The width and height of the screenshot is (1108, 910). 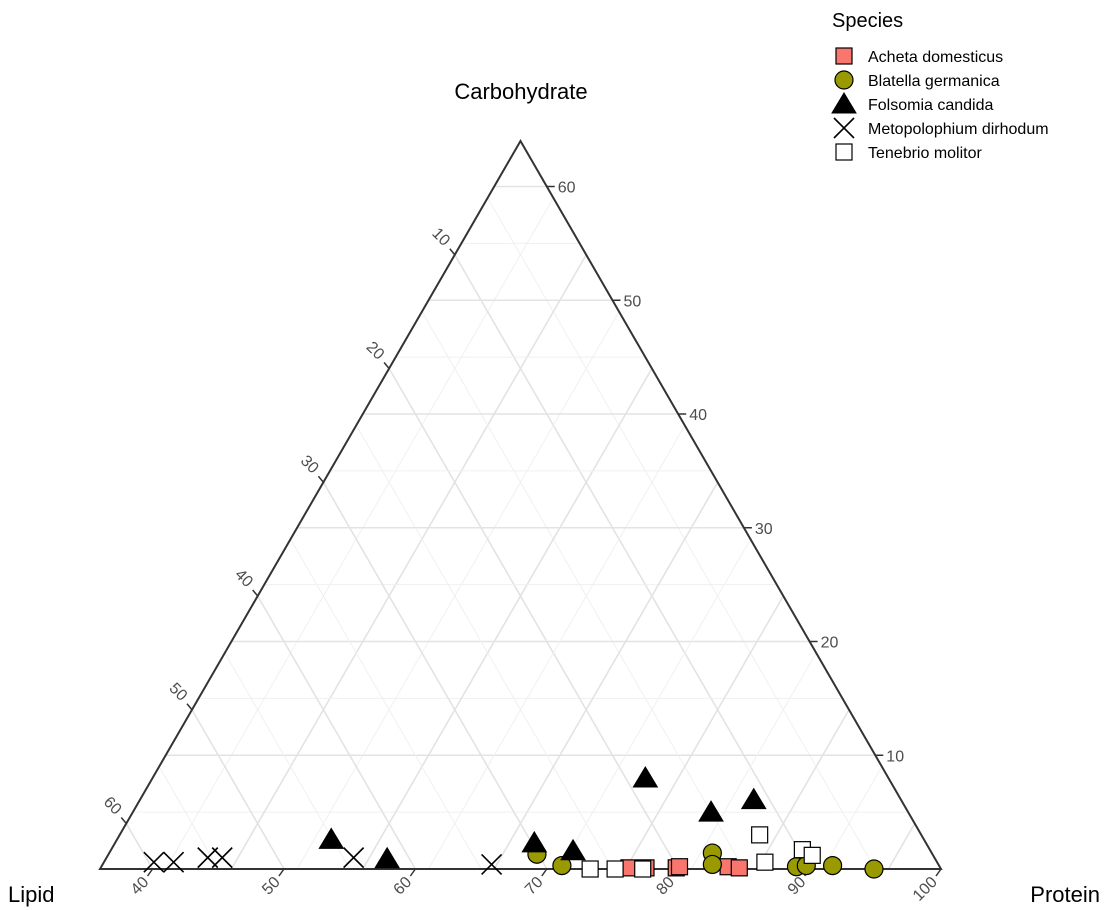 I want to click on tick-label-carbohydrate: 10, so click(x=895, y=756).